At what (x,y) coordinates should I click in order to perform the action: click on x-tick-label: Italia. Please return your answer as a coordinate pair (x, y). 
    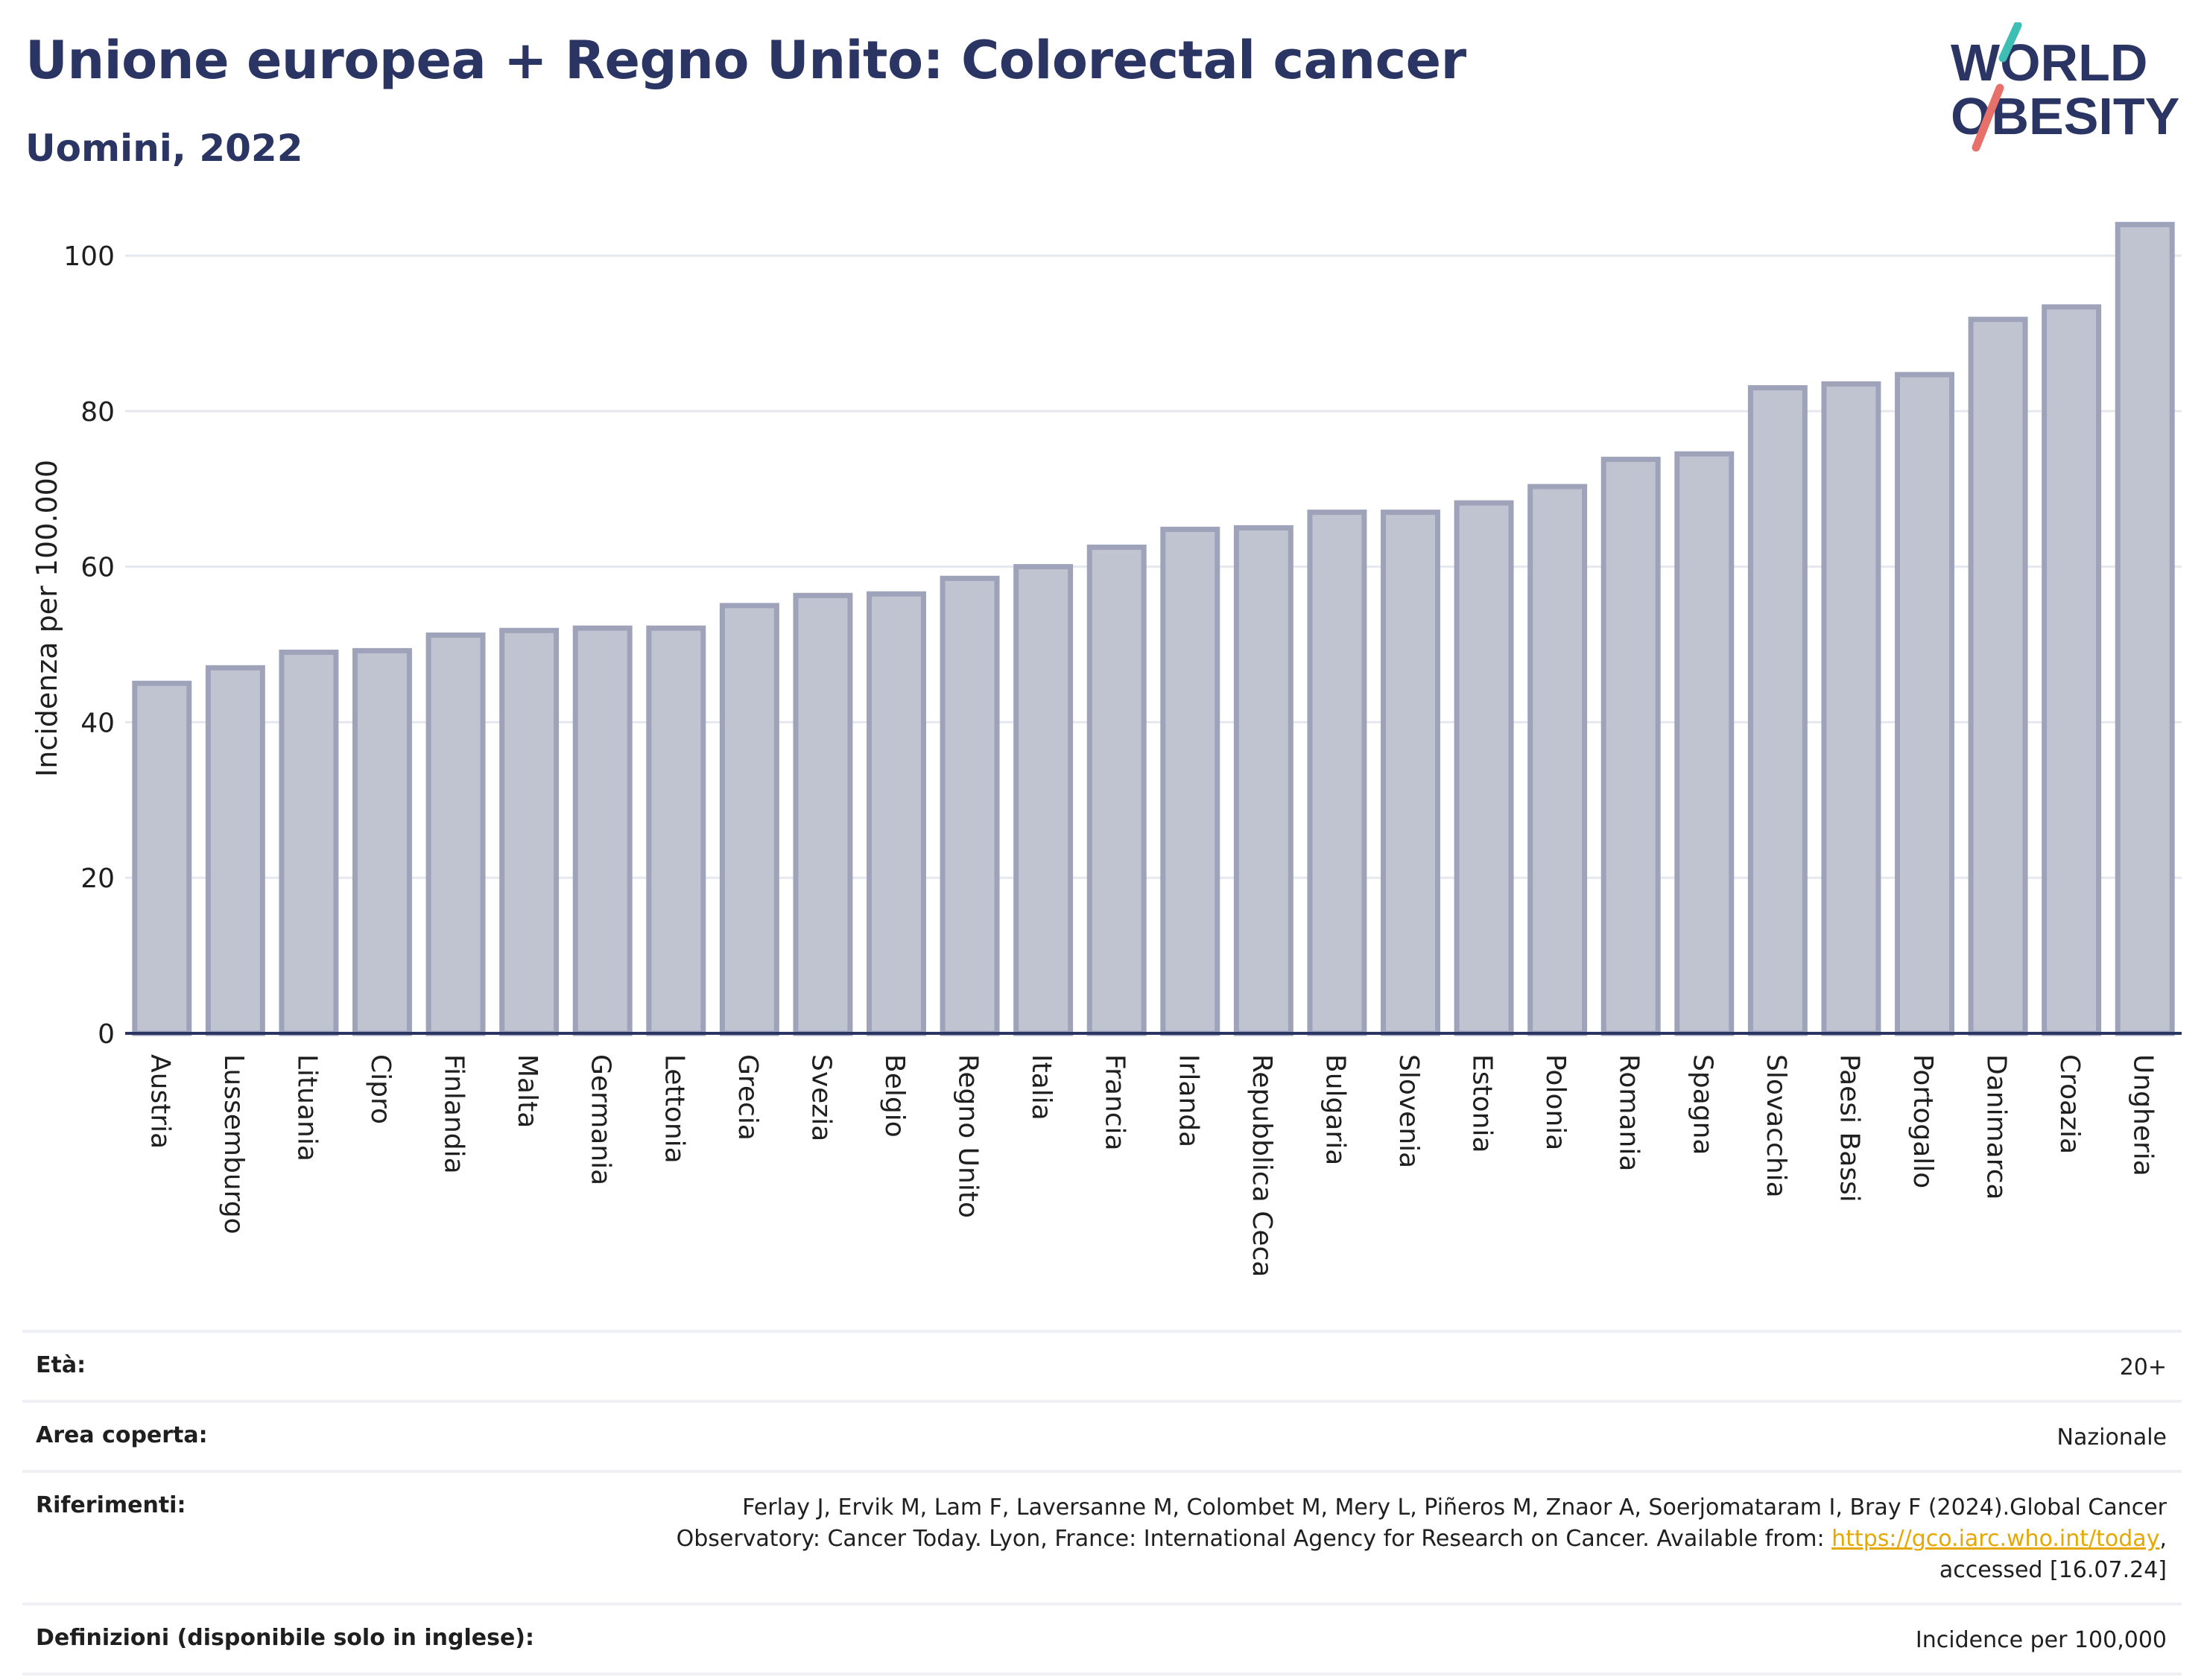
    Looking at the image, I should click on (1041, 1087).